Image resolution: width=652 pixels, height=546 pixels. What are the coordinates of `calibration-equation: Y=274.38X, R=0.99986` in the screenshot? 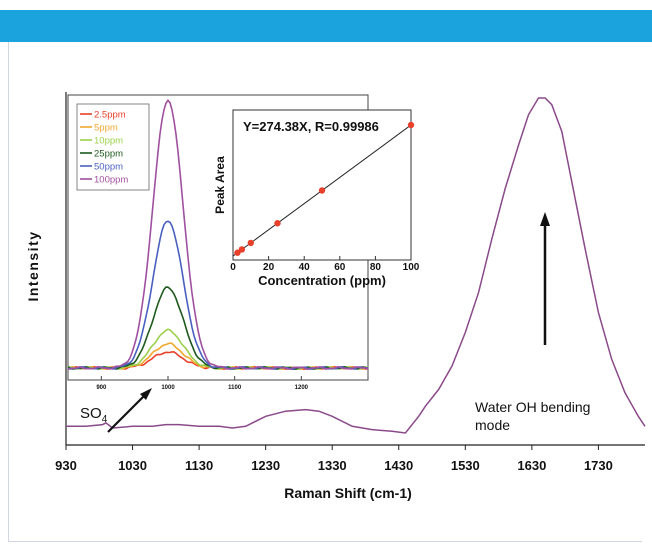 It's located at (311, 126).